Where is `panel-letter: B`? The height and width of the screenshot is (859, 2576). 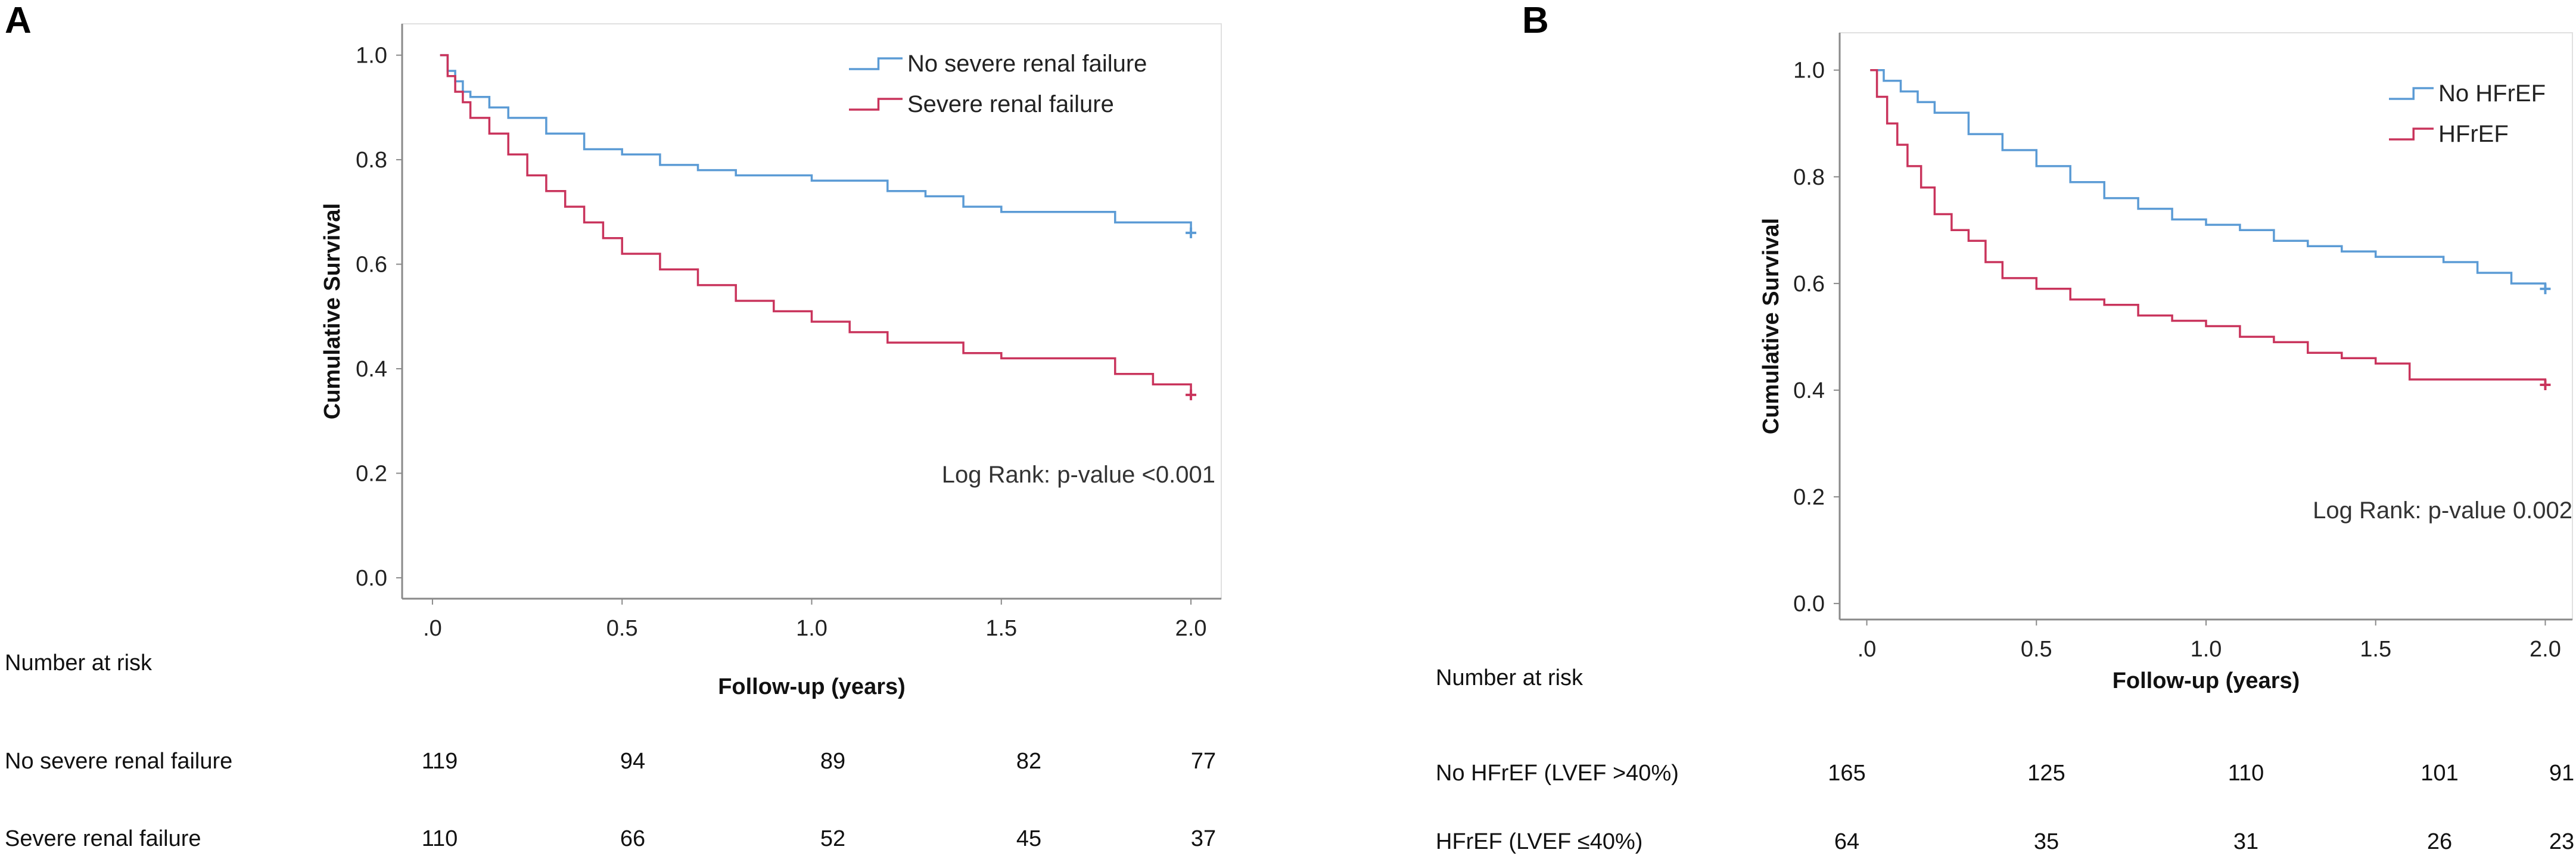 panel-letter: B is located at coordinates (1535, 20).